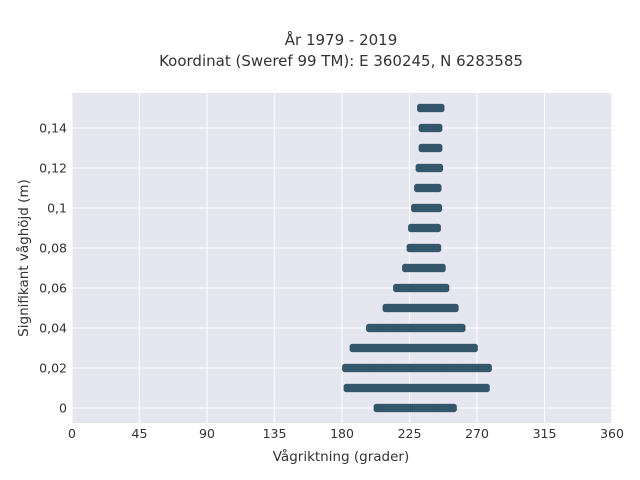 Image resolution: width=640 pixels, height=480 pixels. I want to click on y-tick-label: 0,02, so click(53, 368).